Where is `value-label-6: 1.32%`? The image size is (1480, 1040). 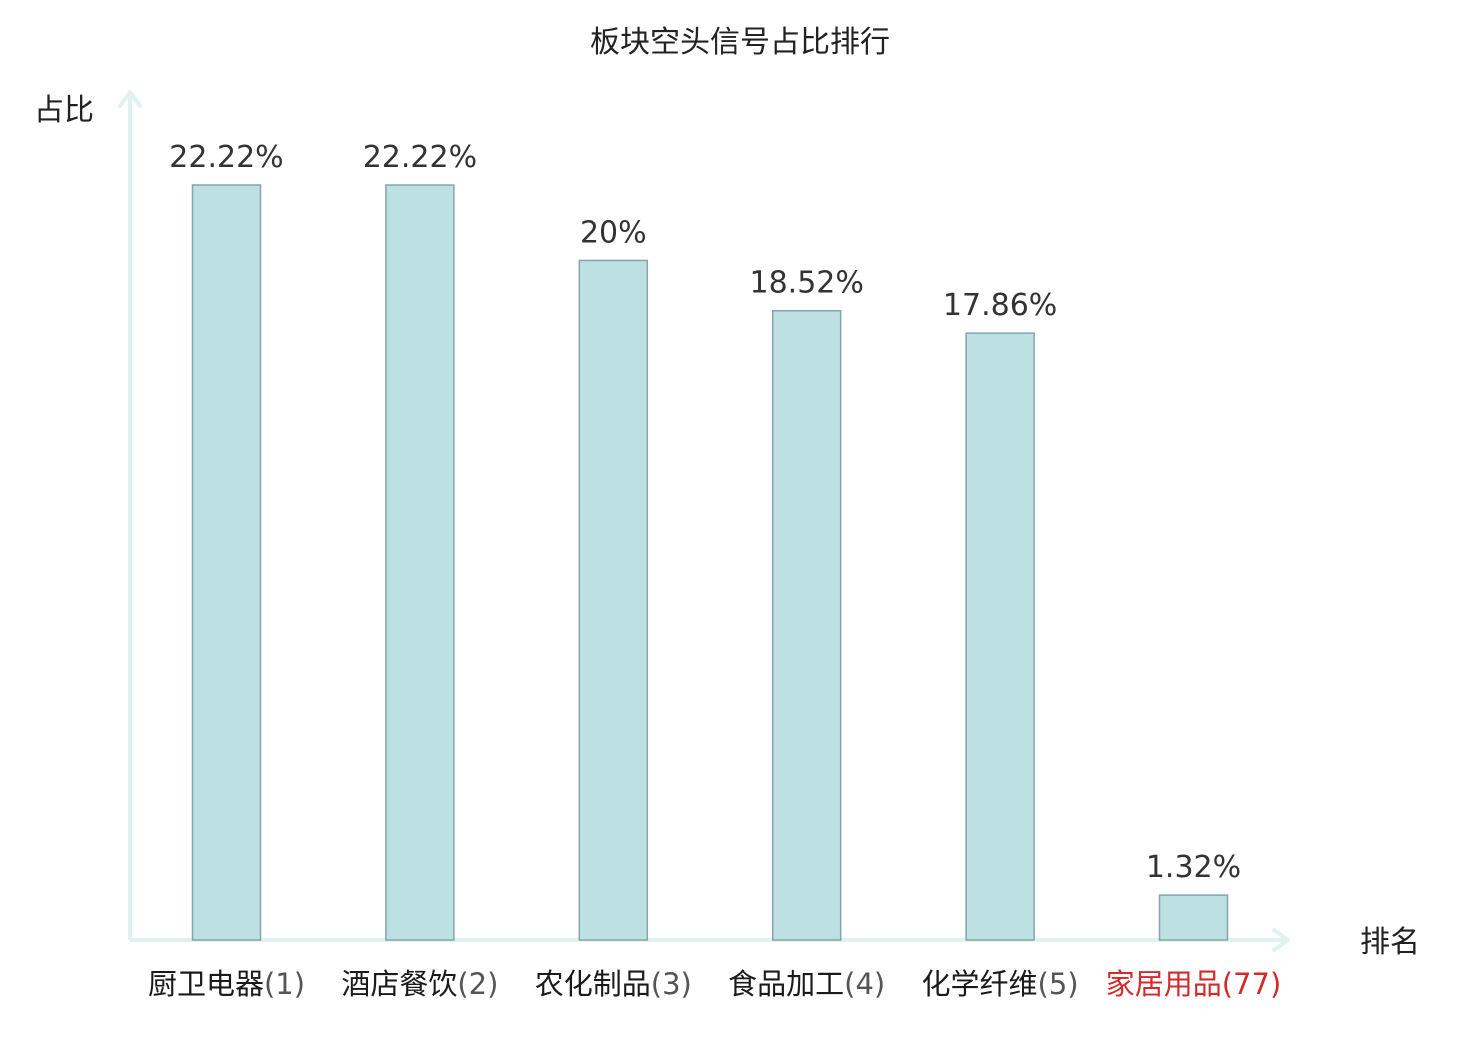 value-label-6: 1.32% is located at coordinates (1193, 867).